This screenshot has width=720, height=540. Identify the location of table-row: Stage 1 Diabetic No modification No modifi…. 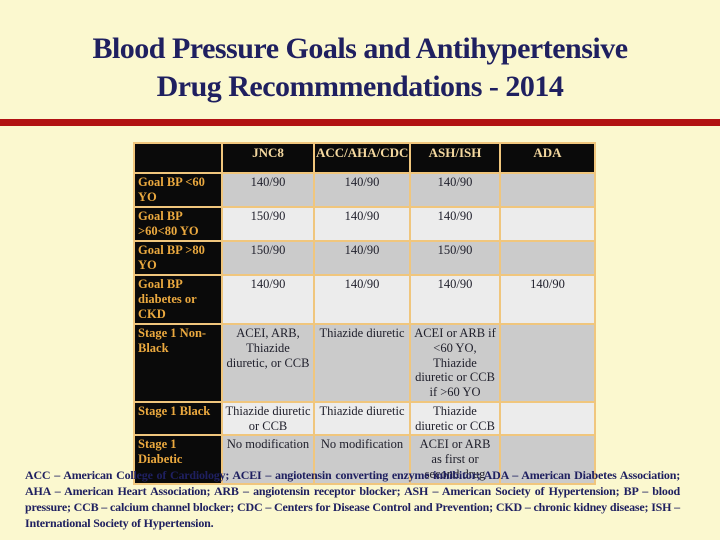
(364, 459).